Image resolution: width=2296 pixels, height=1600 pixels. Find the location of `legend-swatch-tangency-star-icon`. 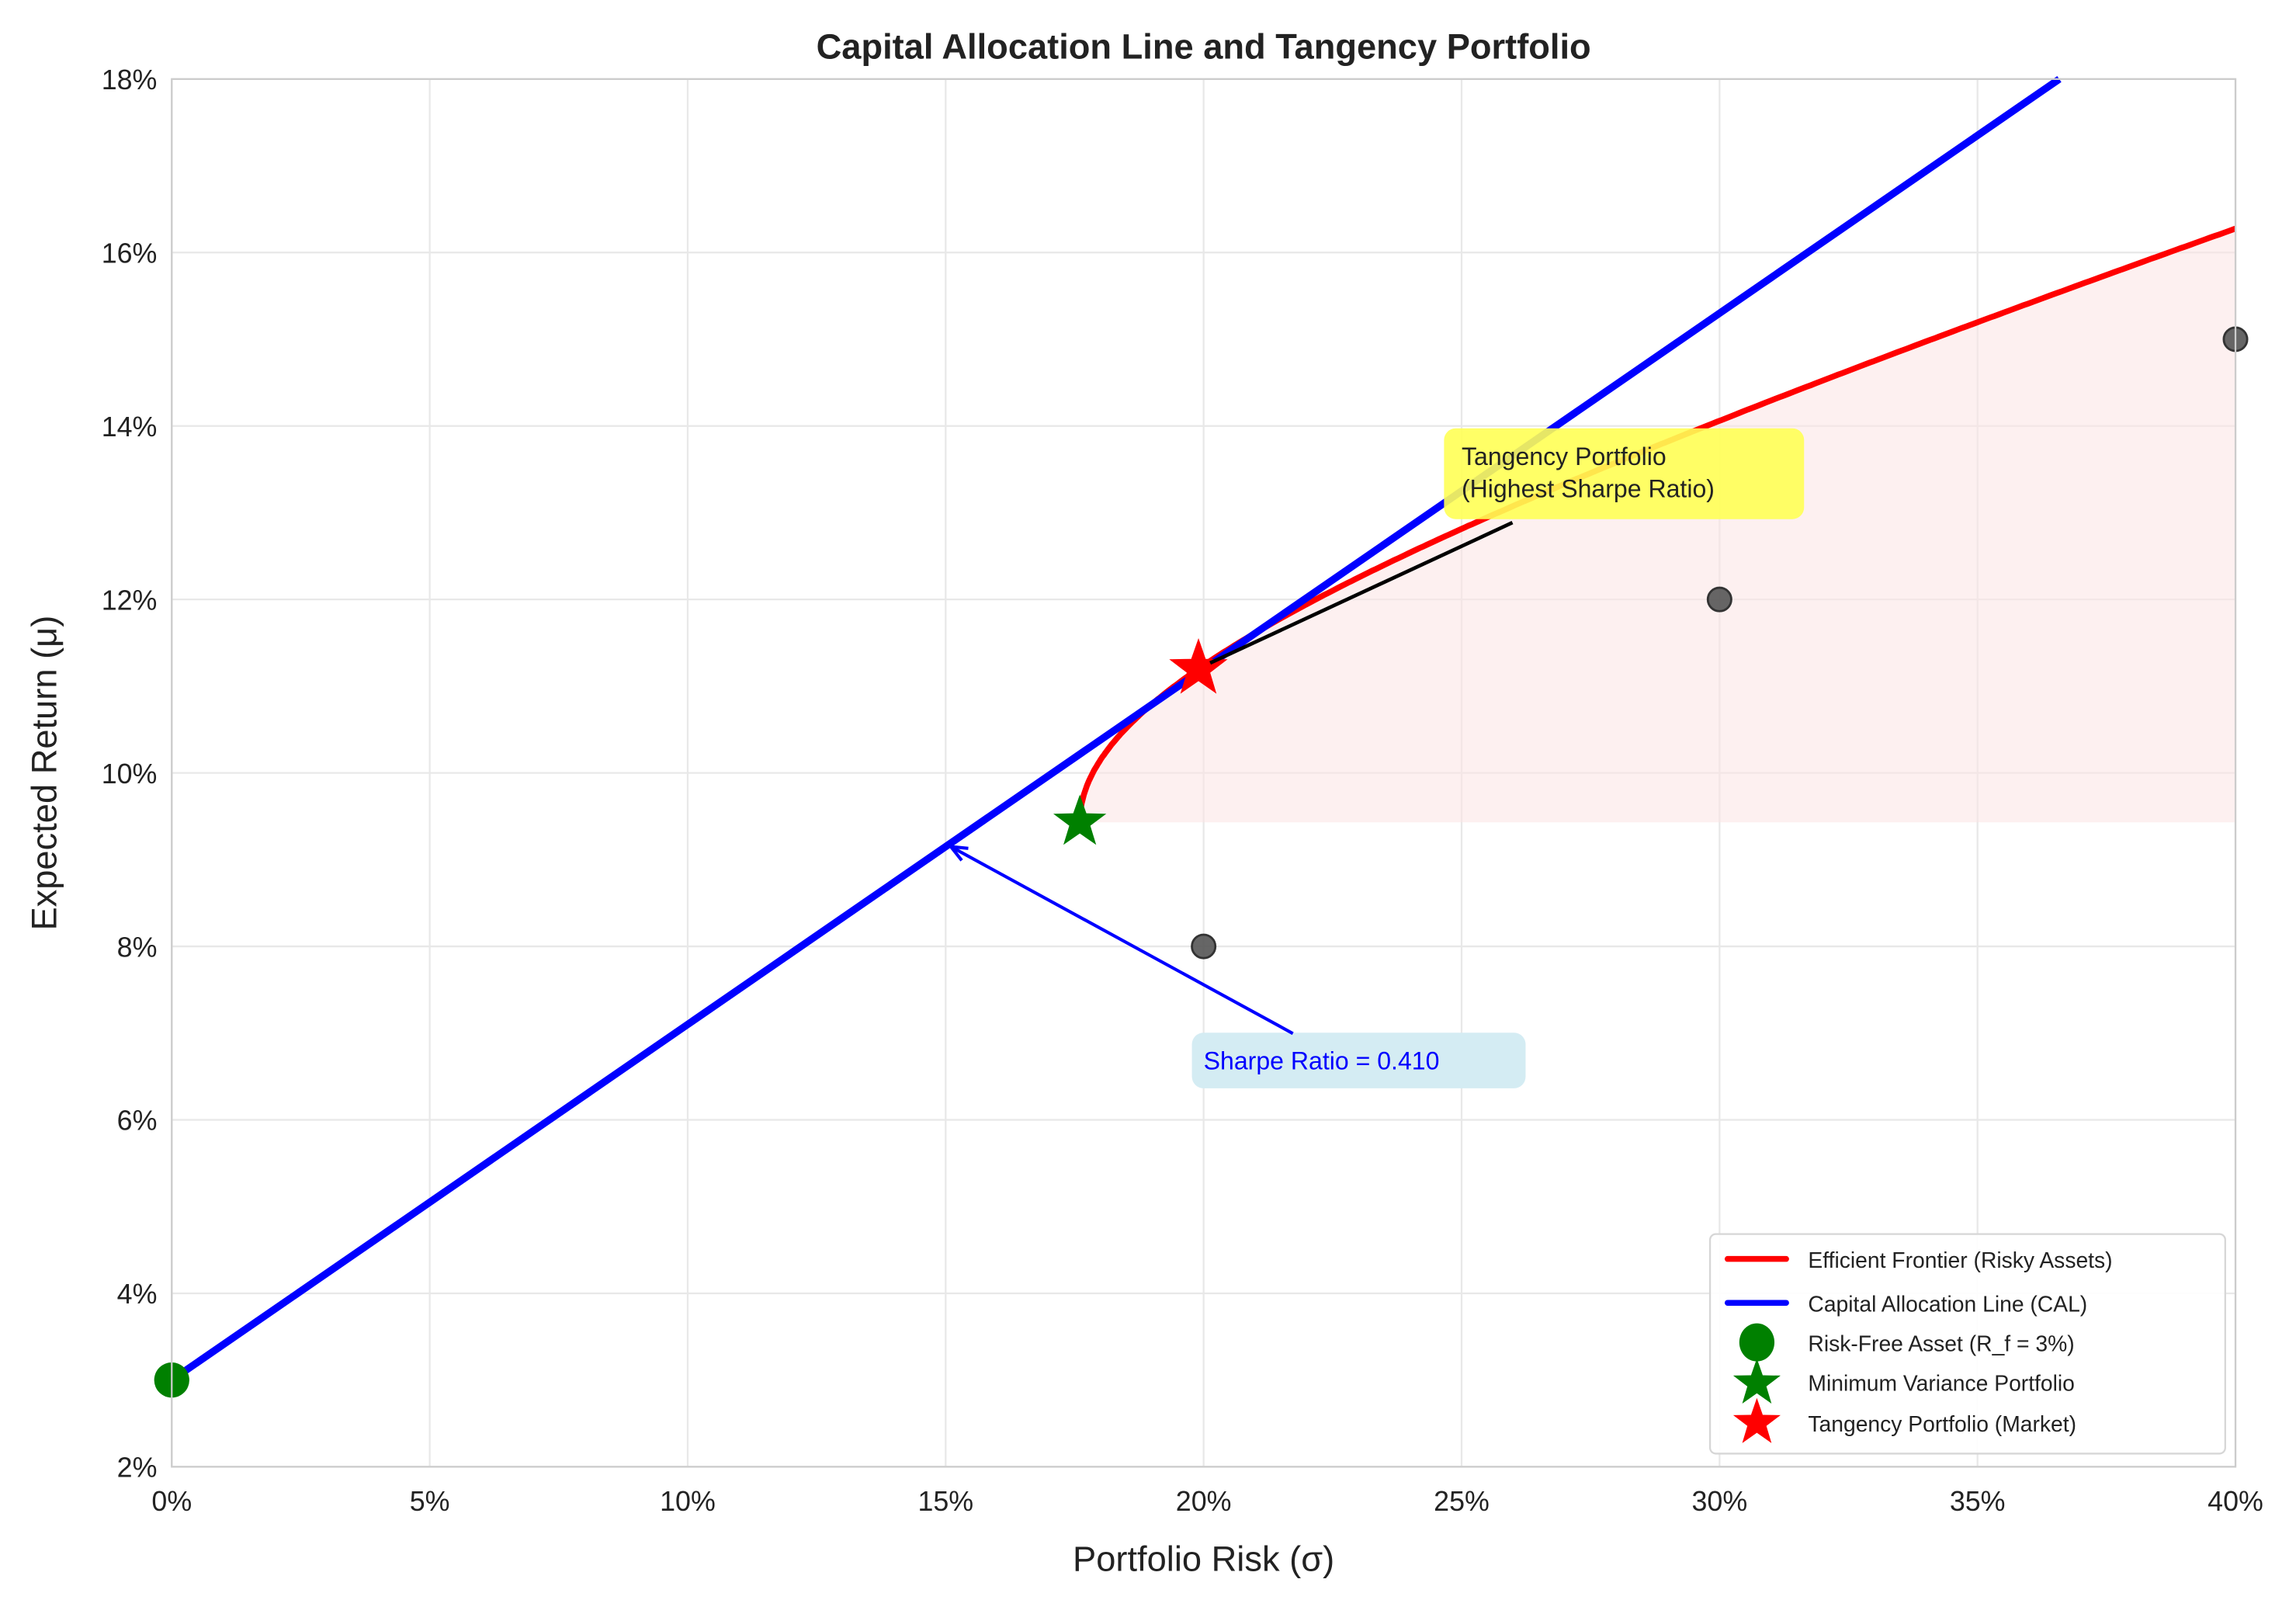

legend-swatch-tangency-star-icon is located at coordinates (1756, 1420).